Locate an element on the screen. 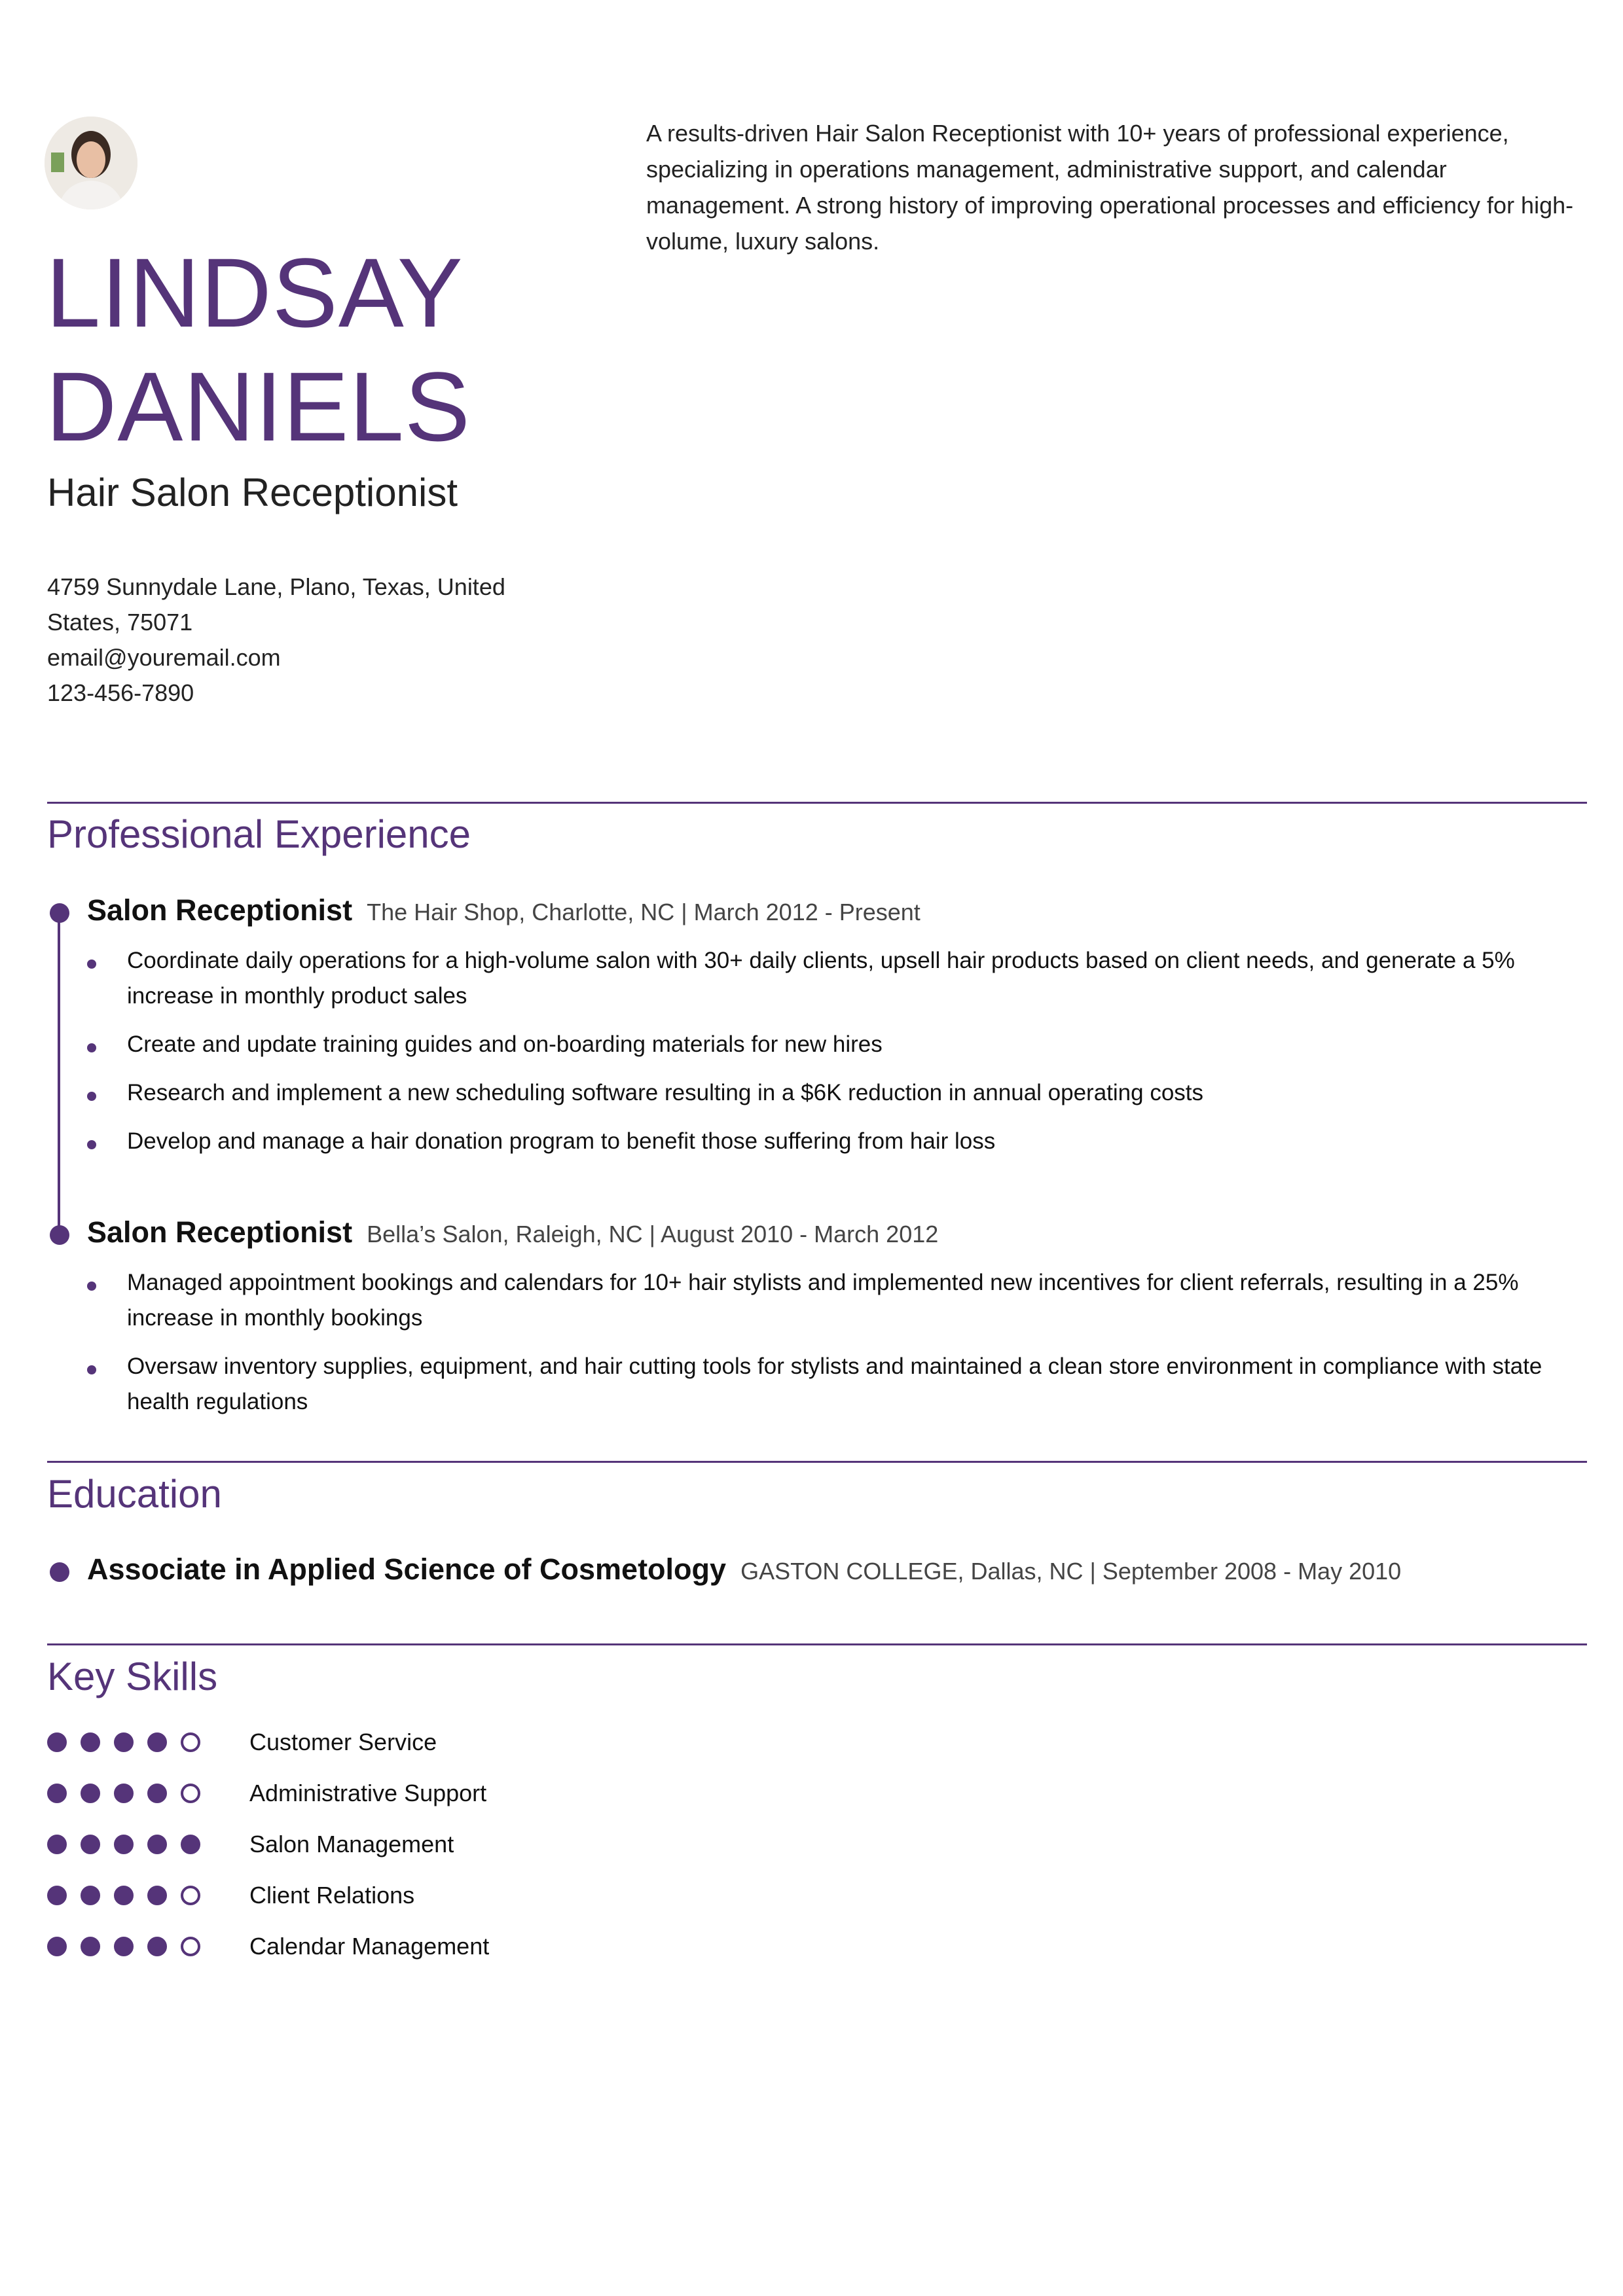  skill-row: Administrative Support is located at coordinates (266, 1794).